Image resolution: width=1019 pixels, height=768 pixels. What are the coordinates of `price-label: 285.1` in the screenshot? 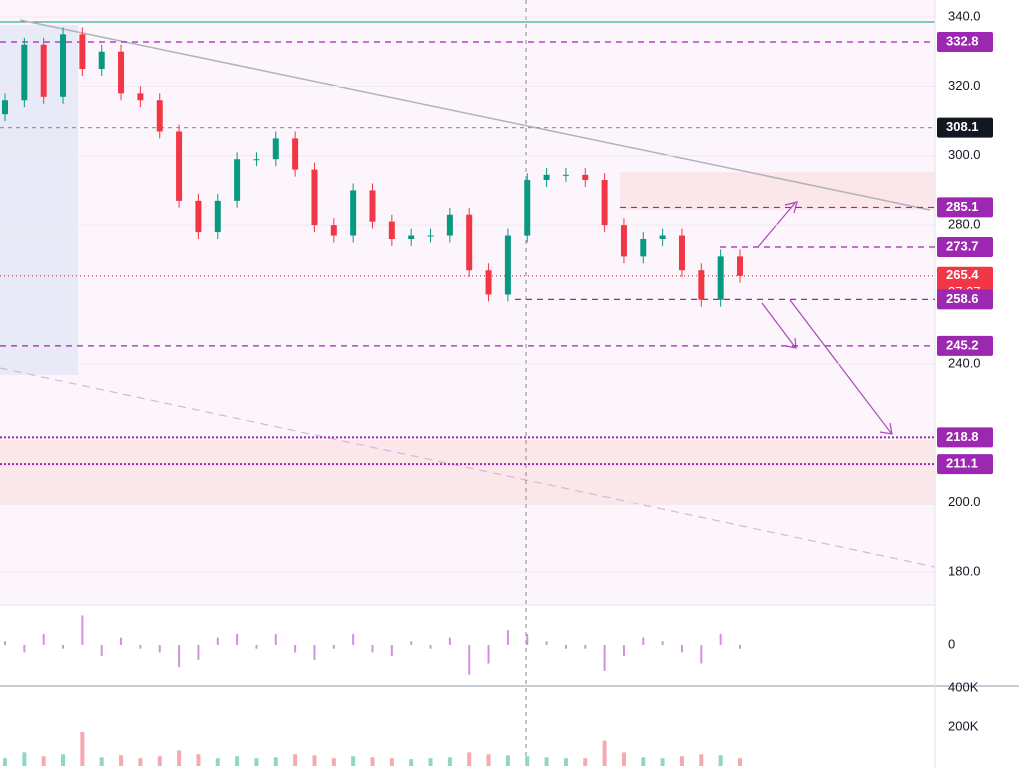 It's located at (962, 206).